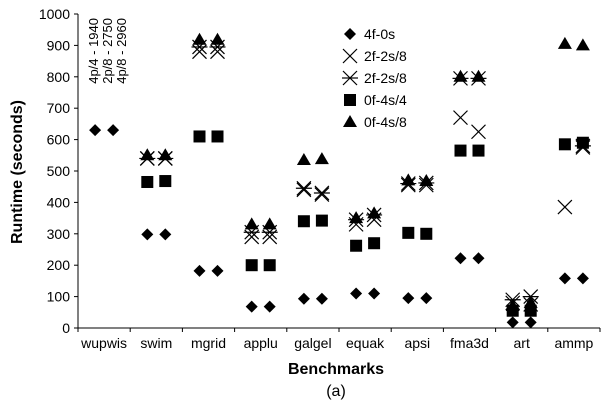  What do you see at coordinates (312, 343) in the screenshot?
I see `x-tick-label: galgel` at bounding box center [312, 343].